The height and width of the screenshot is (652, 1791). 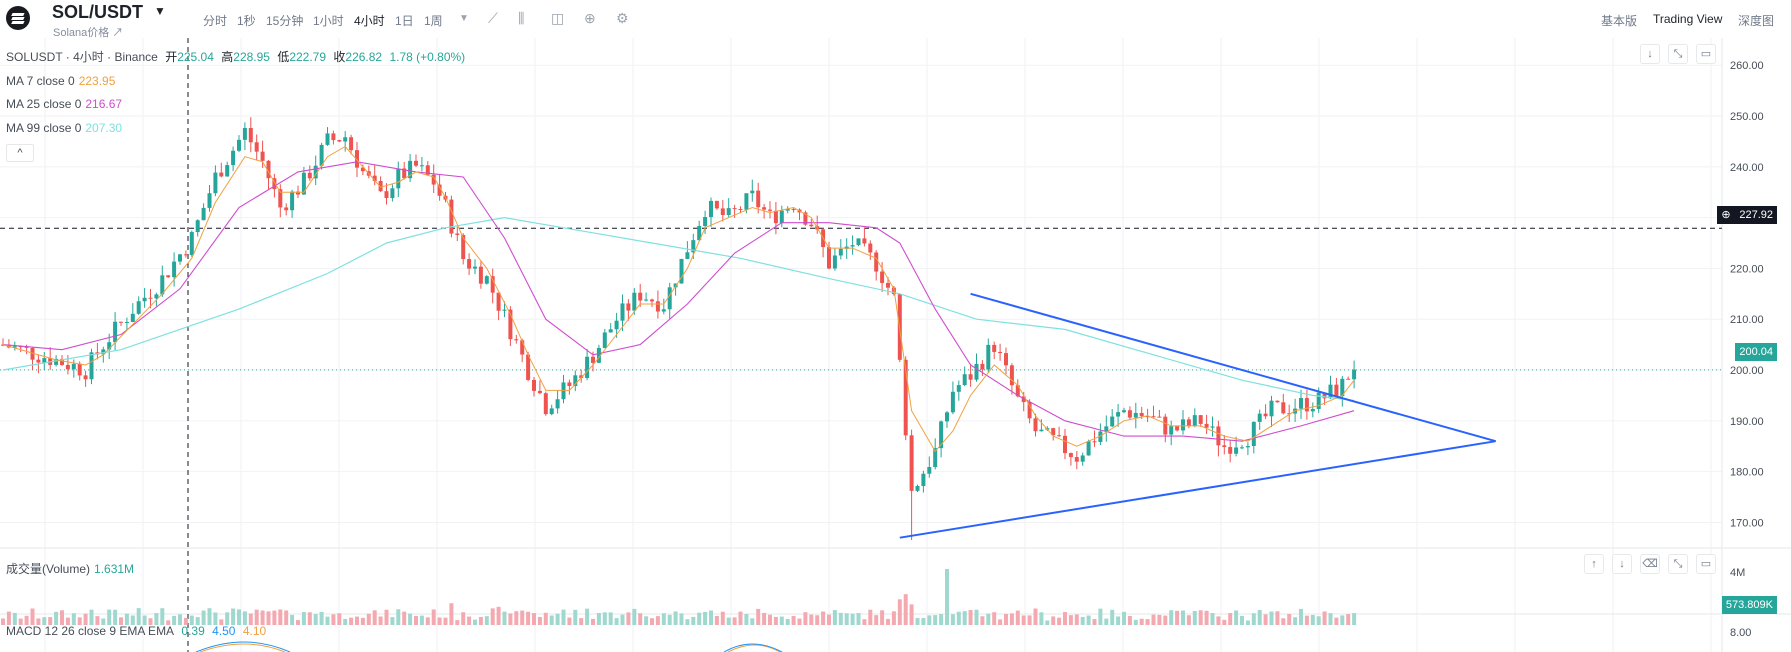 I want to click on last-price-tag: 200.04, so click(x=1756, y=352).